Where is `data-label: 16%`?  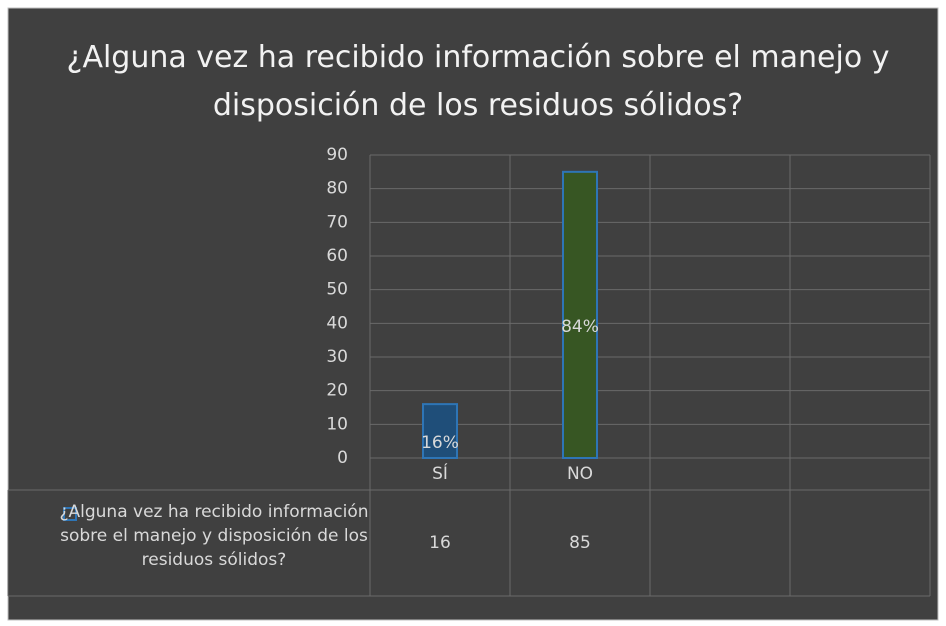 data-label: 16% is located at coordinates (440, 443).